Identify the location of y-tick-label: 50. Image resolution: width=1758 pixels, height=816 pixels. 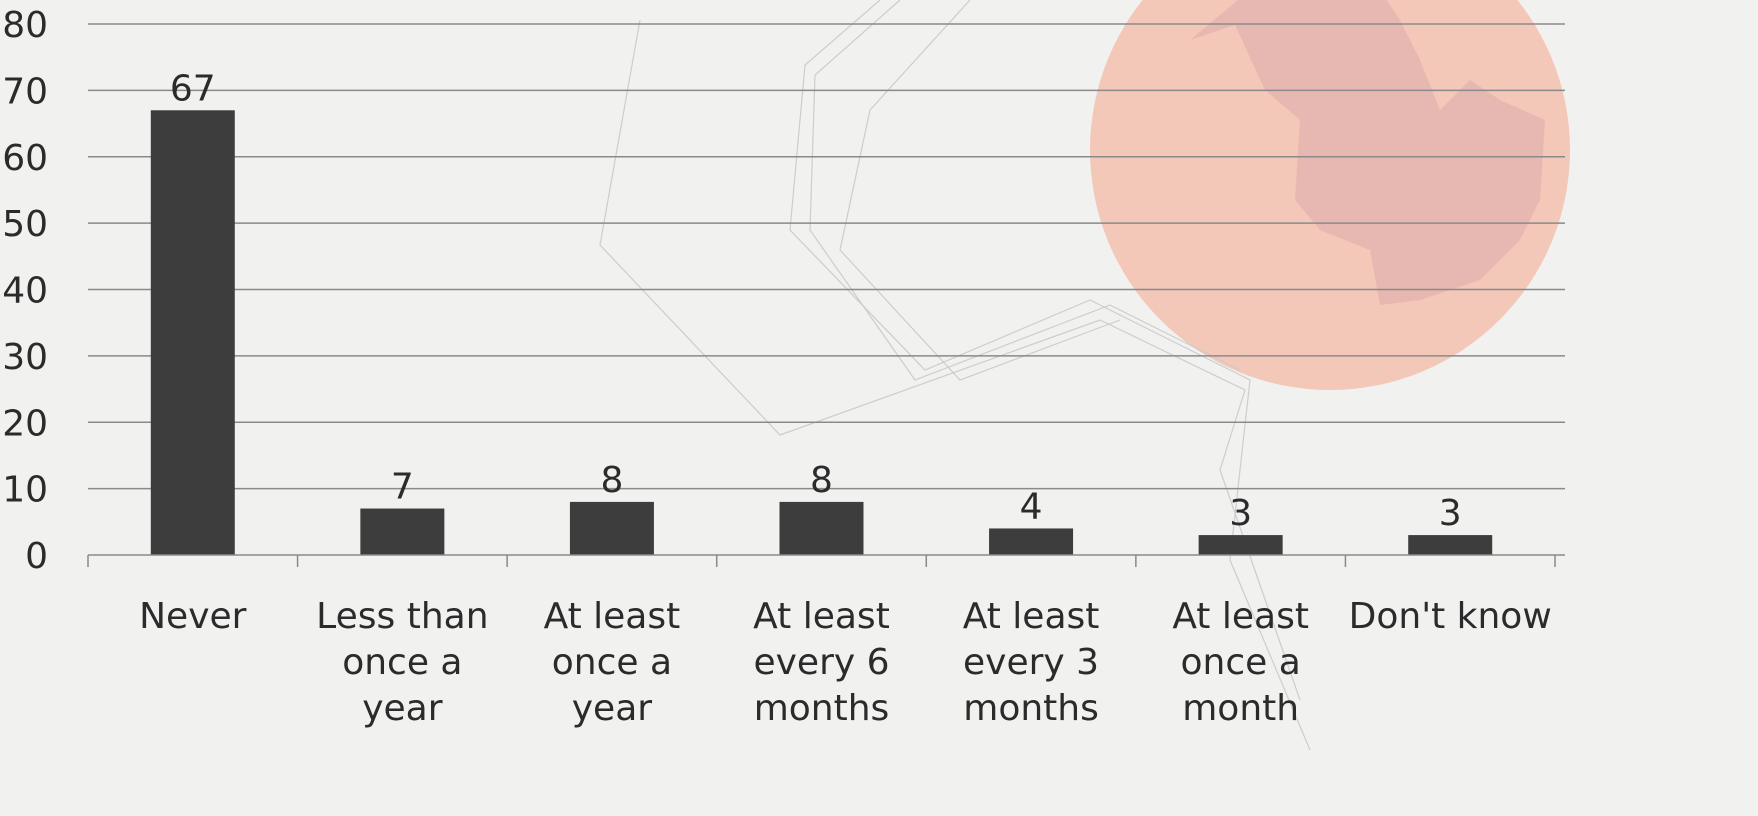
(25, 224).